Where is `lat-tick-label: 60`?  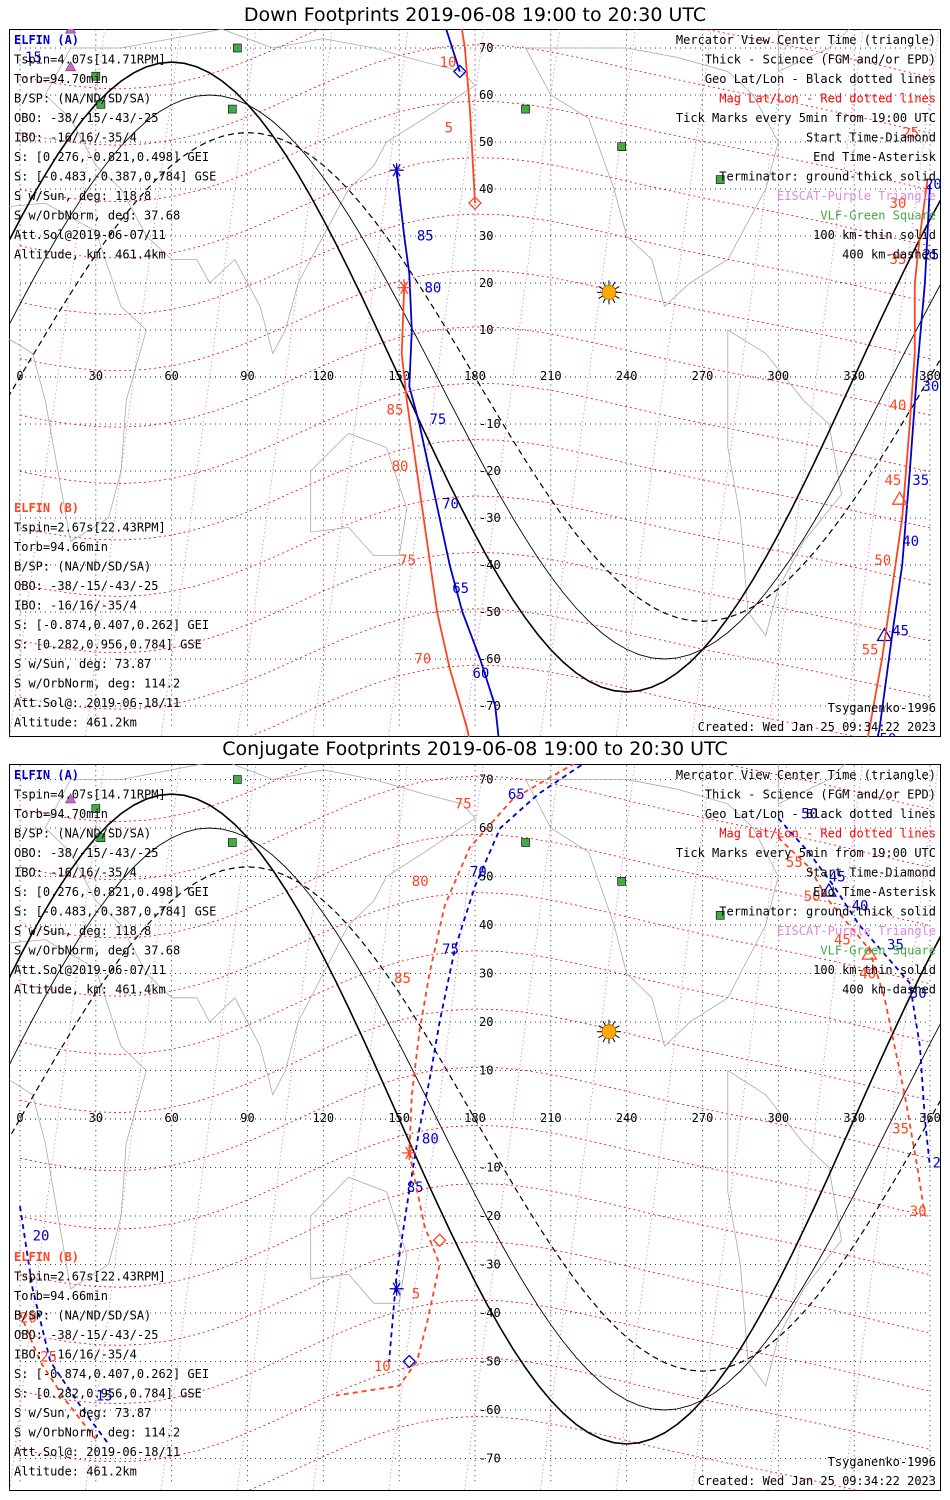
lat-tick-label: 60 is located at coordinates (486, 95).